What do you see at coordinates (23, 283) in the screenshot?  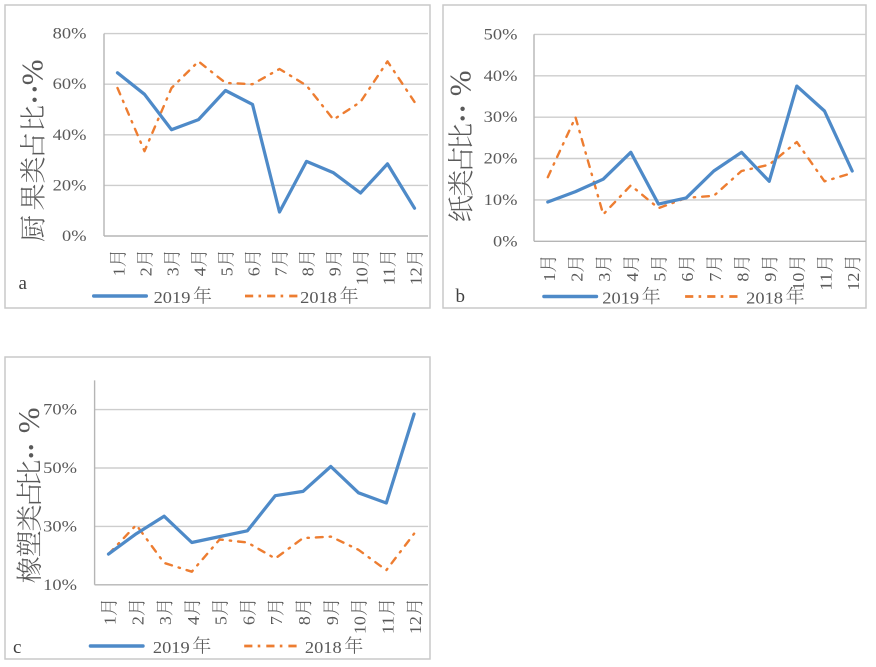 I see `svg-text: a` at bounding box center [23, 283].